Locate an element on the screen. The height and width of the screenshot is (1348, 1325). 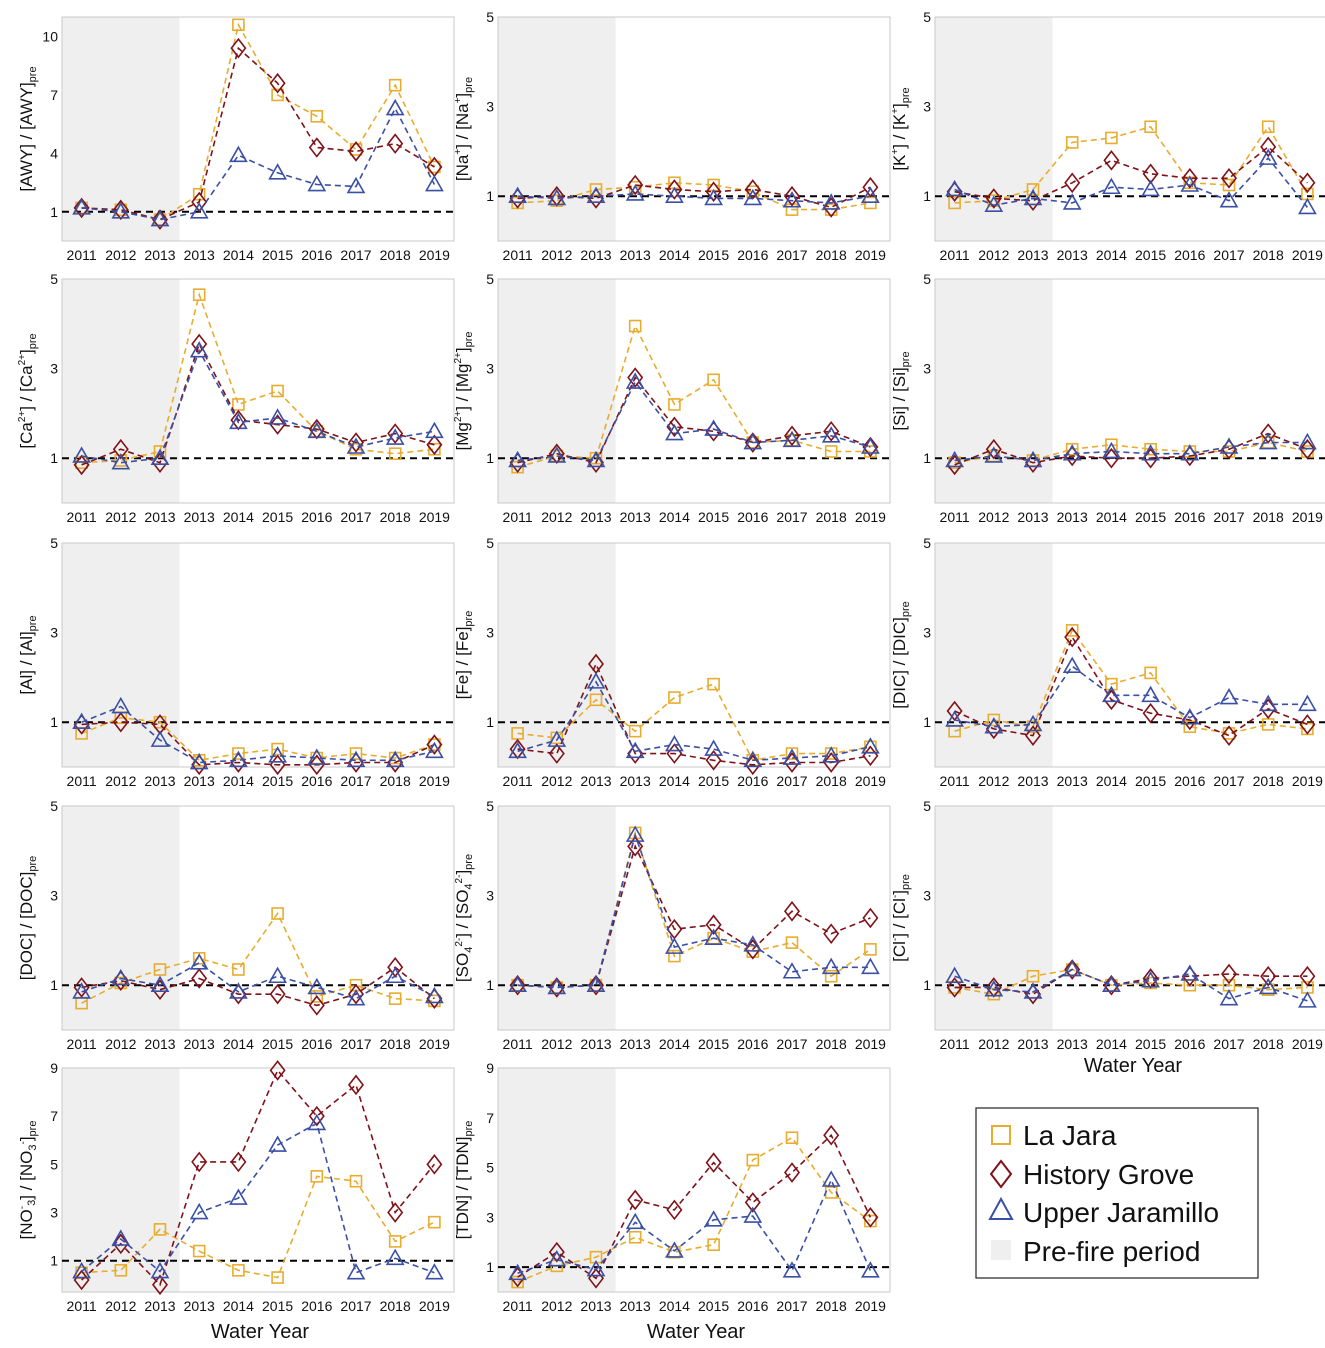
prefire-shade is located at coordinates (121, 655).